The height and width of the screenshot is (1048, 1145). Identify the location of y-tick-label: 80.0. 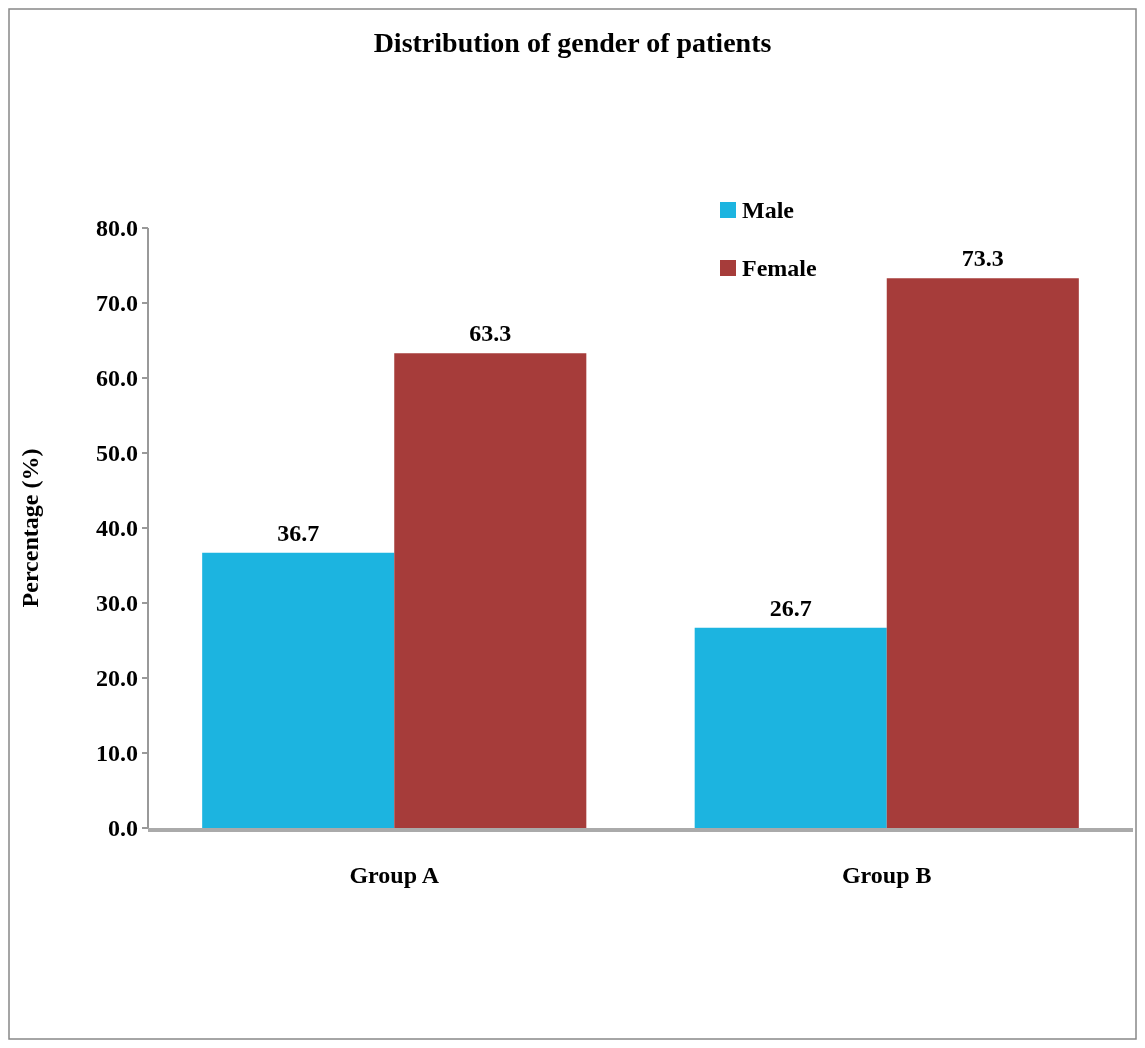
(117, 228).